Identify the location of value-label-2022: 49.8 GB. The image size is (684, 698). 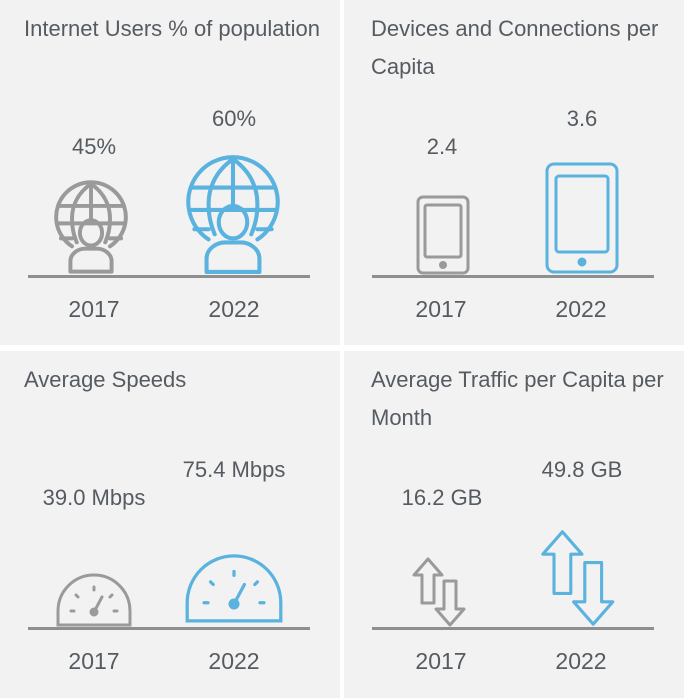
(582, 469).